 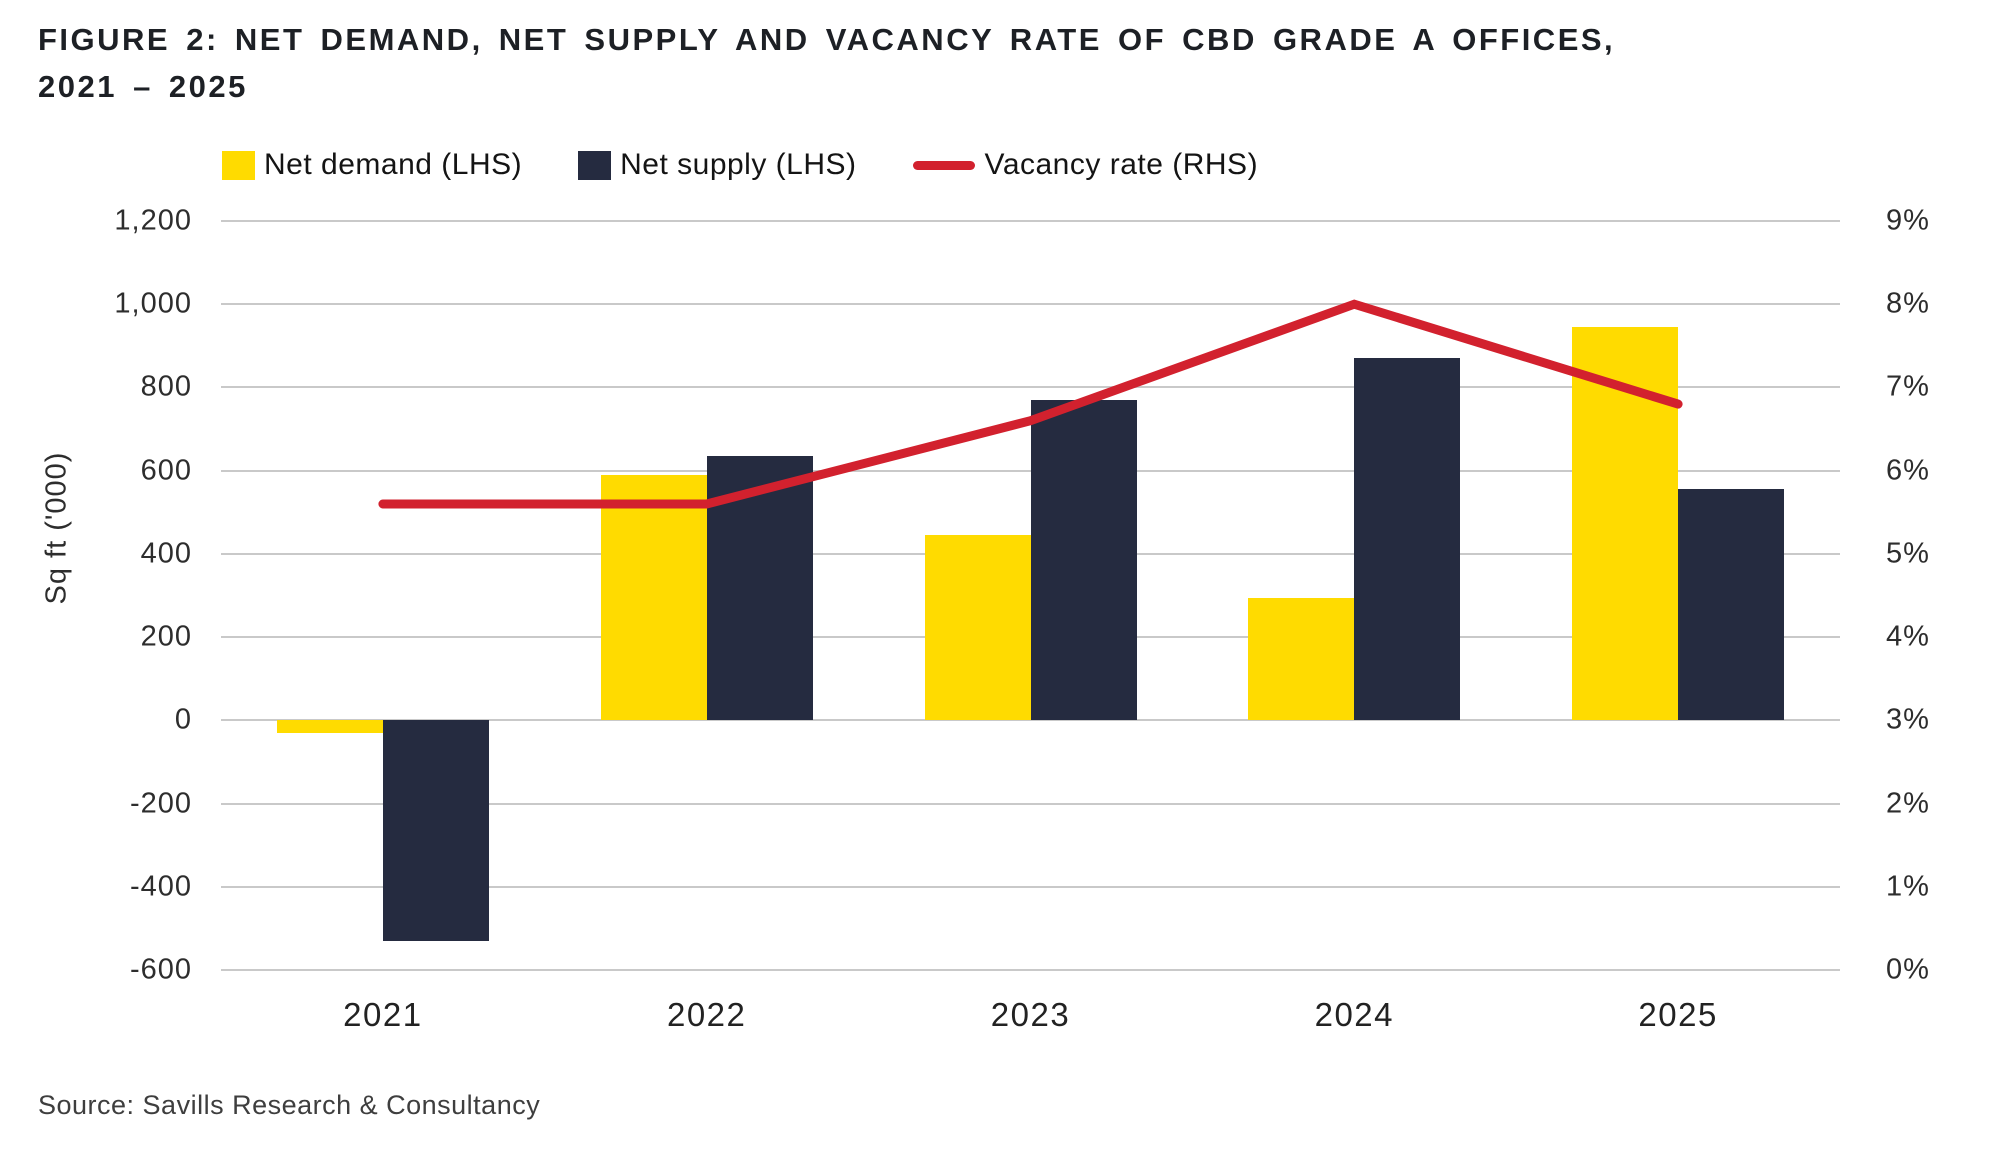 I want to click on right-axis-tick-label: 3%, so click(x=1908, y=719).